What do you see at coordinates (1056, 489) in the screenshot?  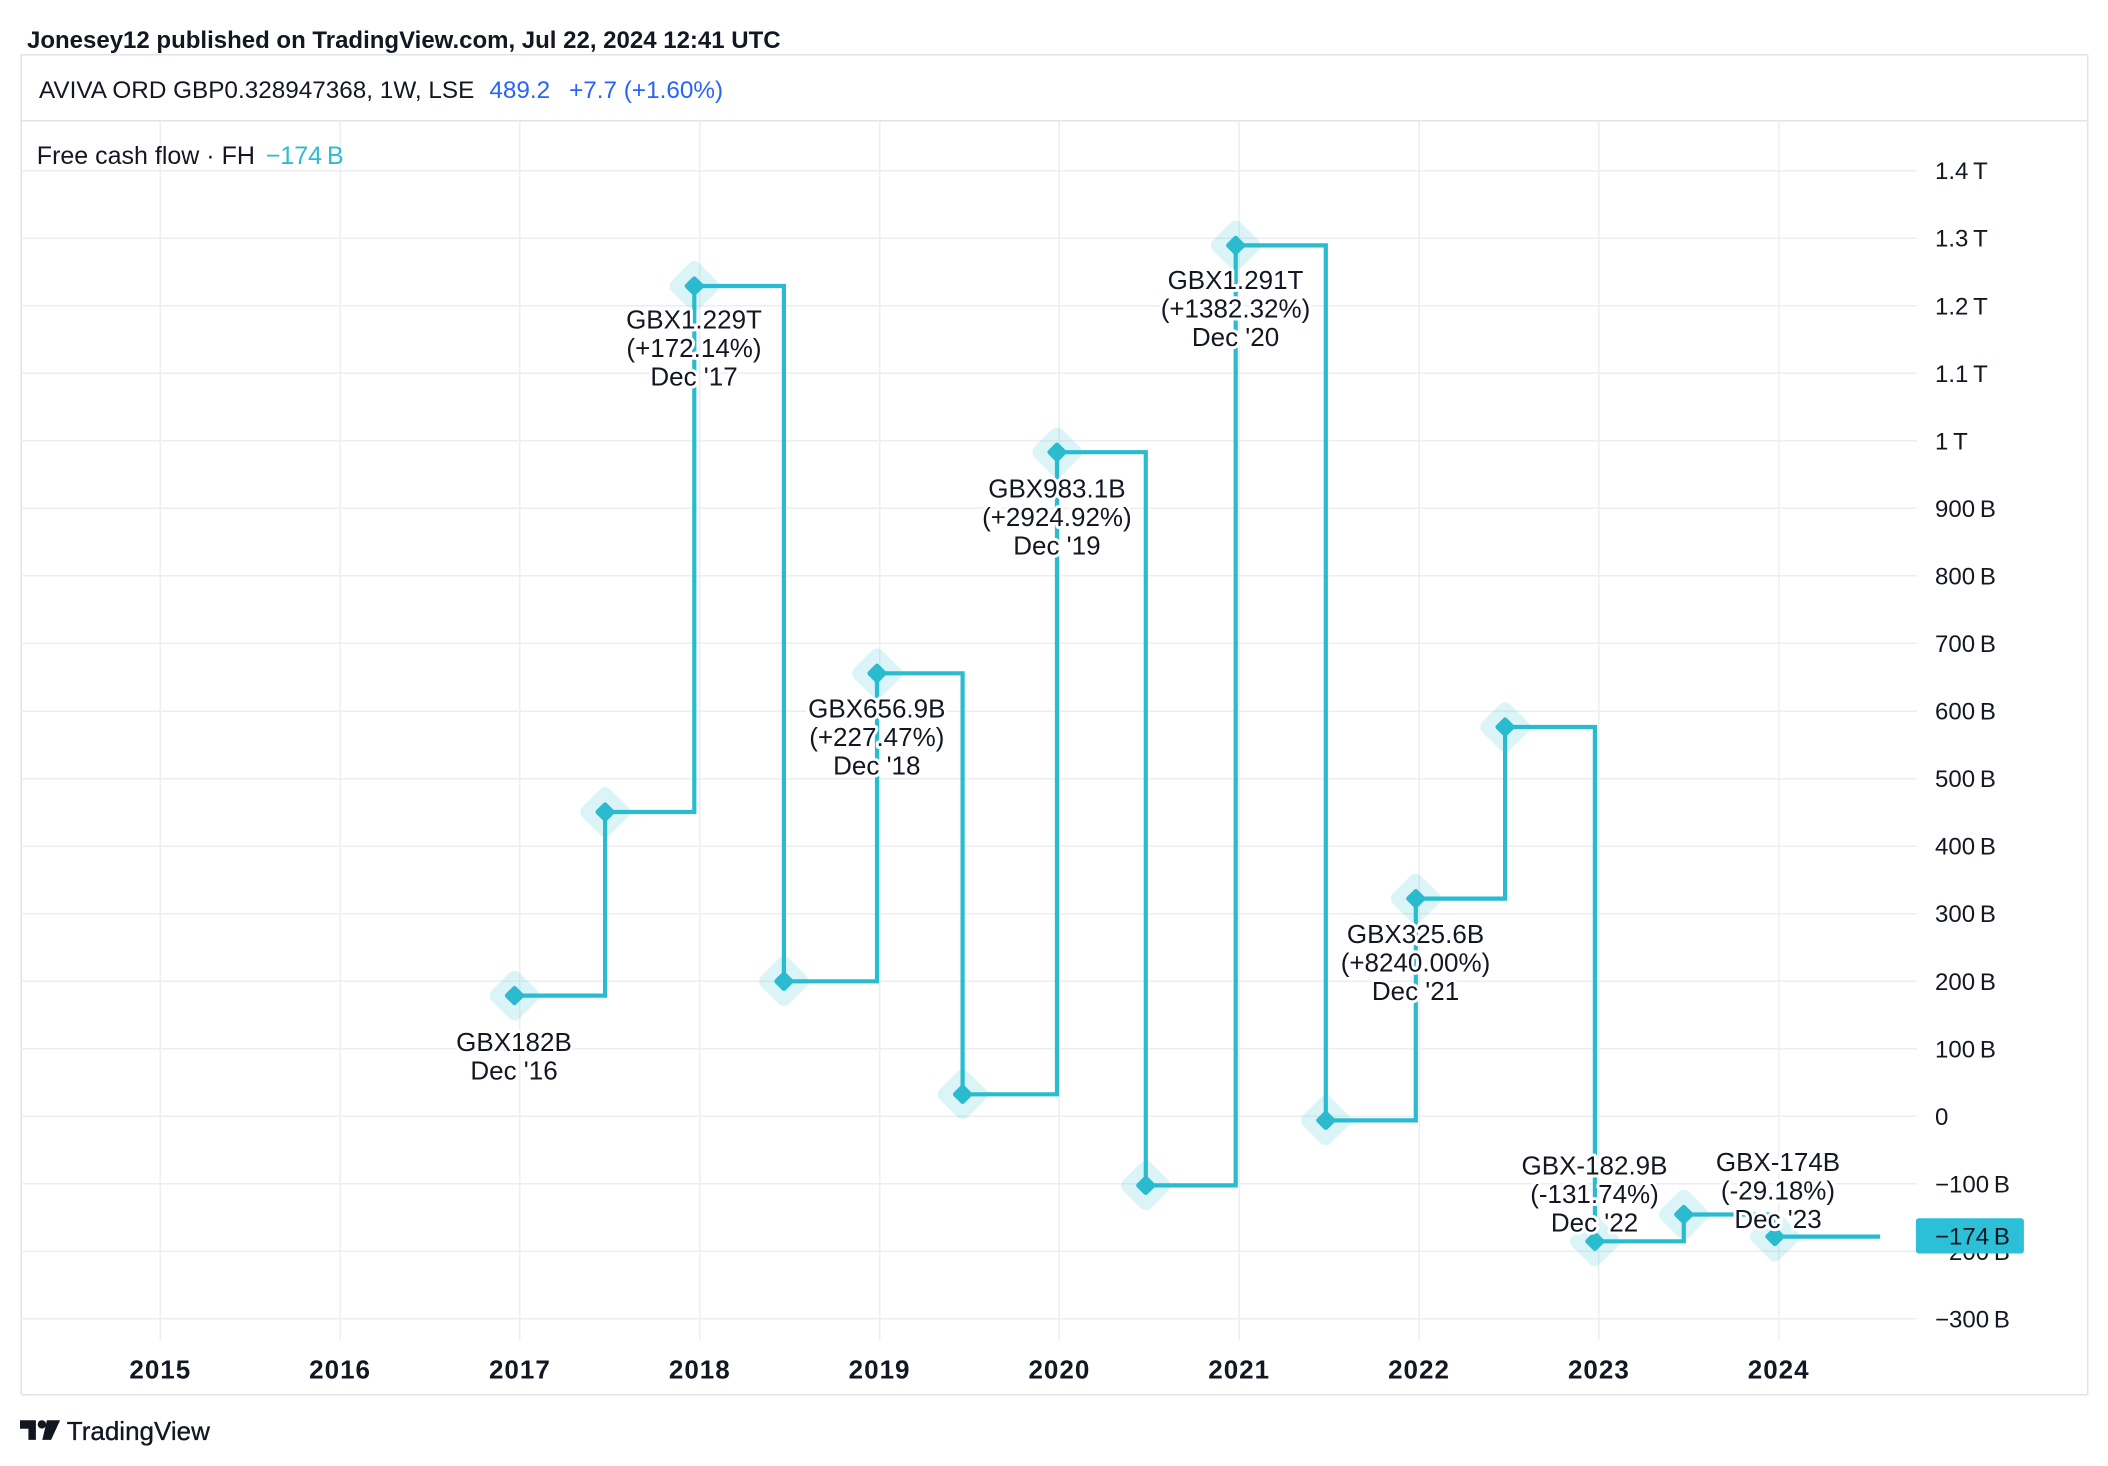 I see `svg-text: GBX983.1B` at bounding box center [1056, 489].